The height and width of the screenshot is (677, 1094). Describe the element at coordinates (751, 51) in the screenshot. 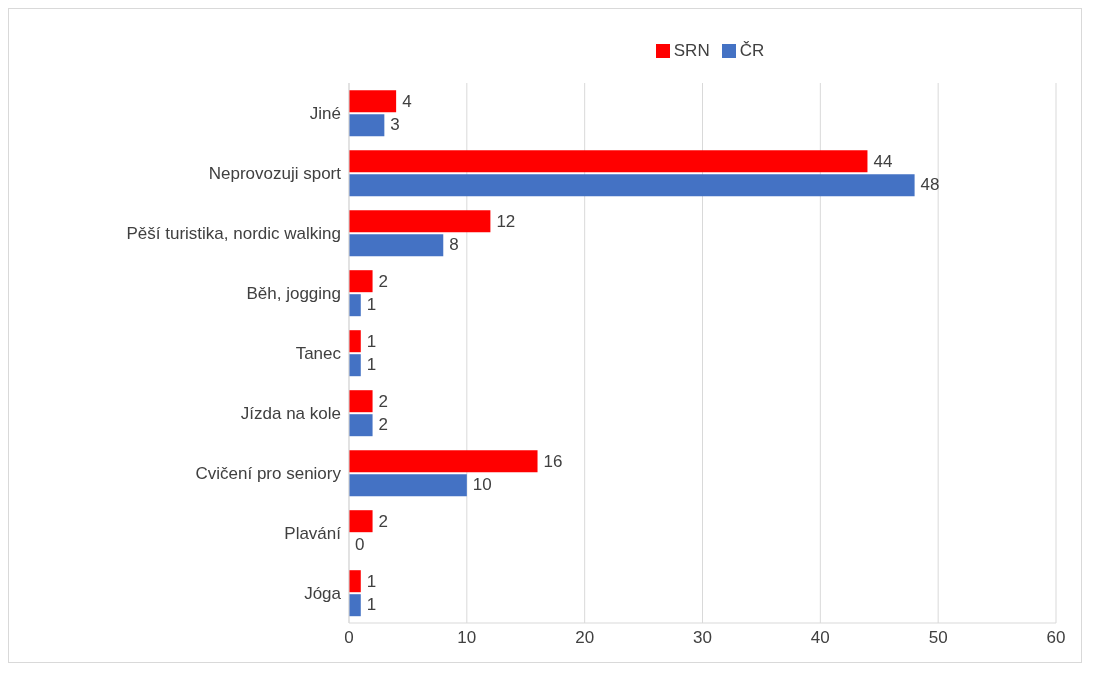

I see `legend-label: ČR` at that location.